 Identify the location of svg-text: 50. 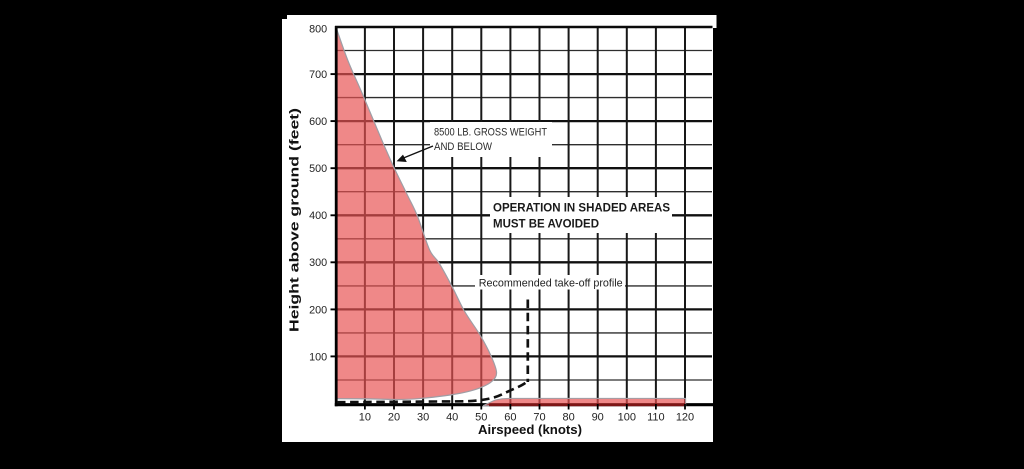
(481, 417).